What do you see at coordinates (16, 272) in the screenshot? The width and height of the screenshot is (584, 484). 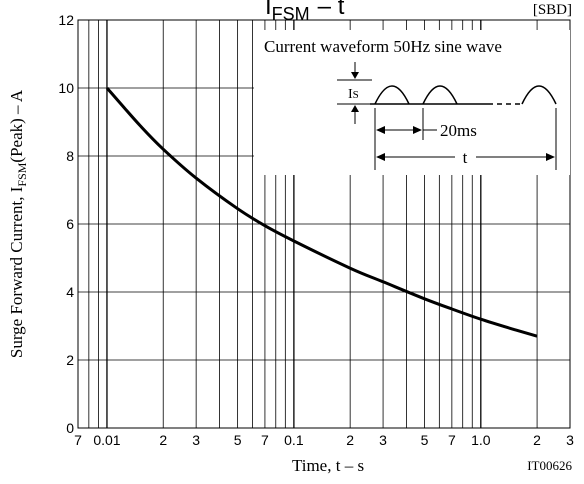 I see `y-axis-label-pre: Surge Forward Current, I` at bounding box center [16, 272].